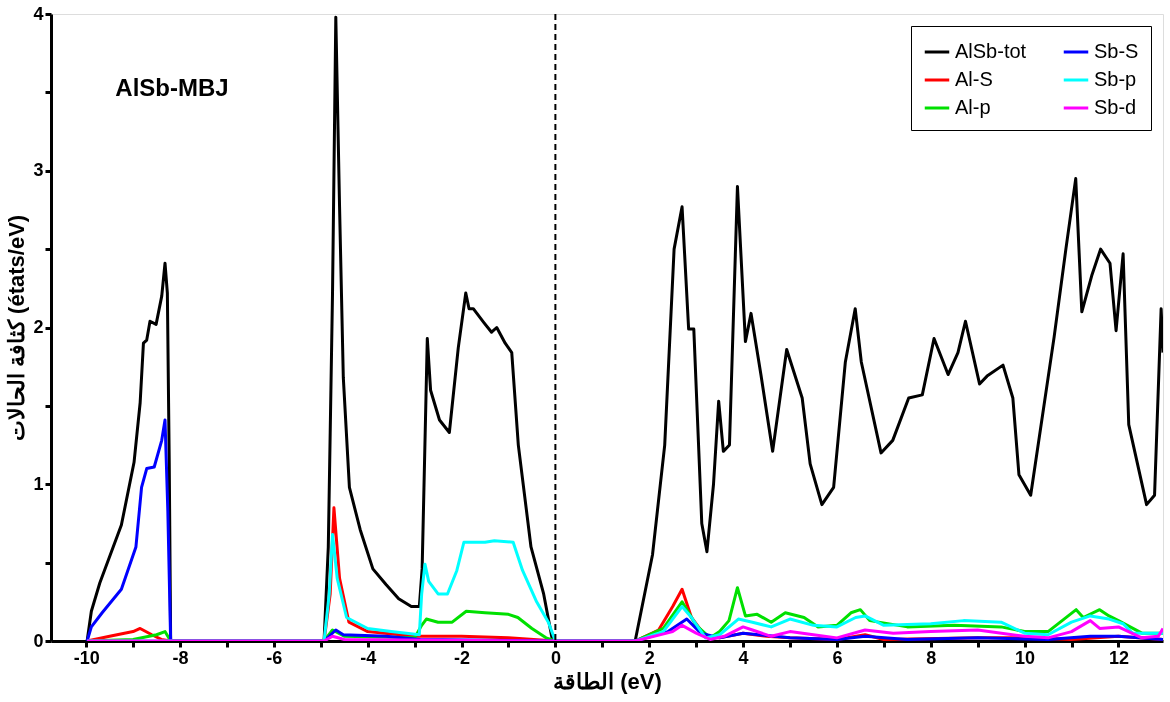  What do you see at coordinates (38, 13) in the screenshot?
I see `y-tick-label: 4` at bounding box center [38, 13].